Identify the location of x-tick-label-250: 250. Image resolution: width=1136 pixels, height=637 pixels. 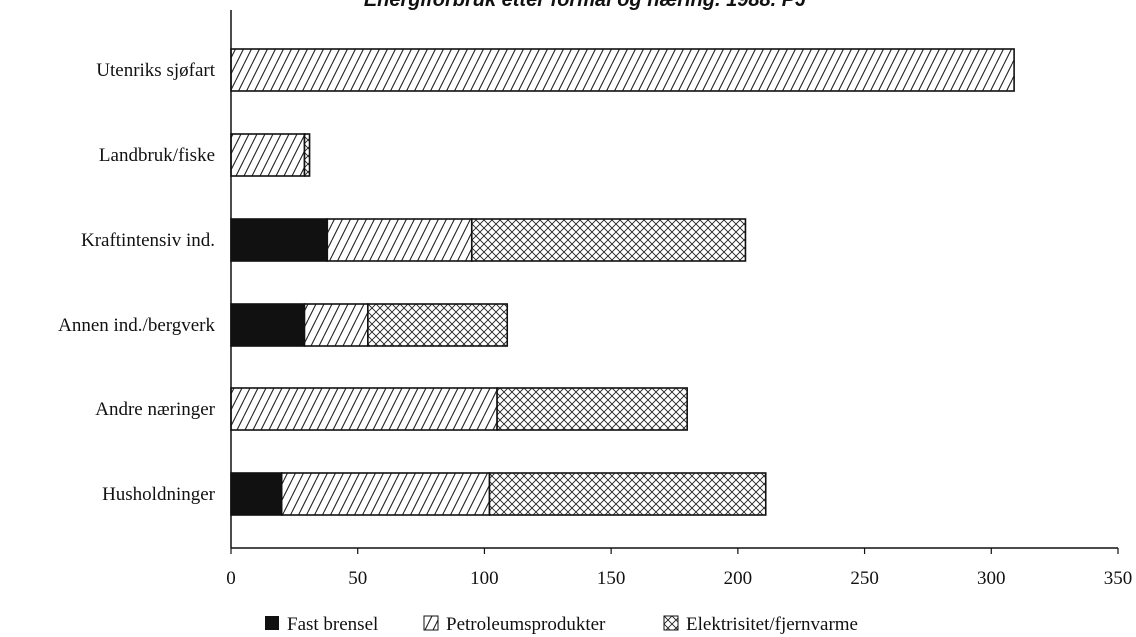
(864, 578).